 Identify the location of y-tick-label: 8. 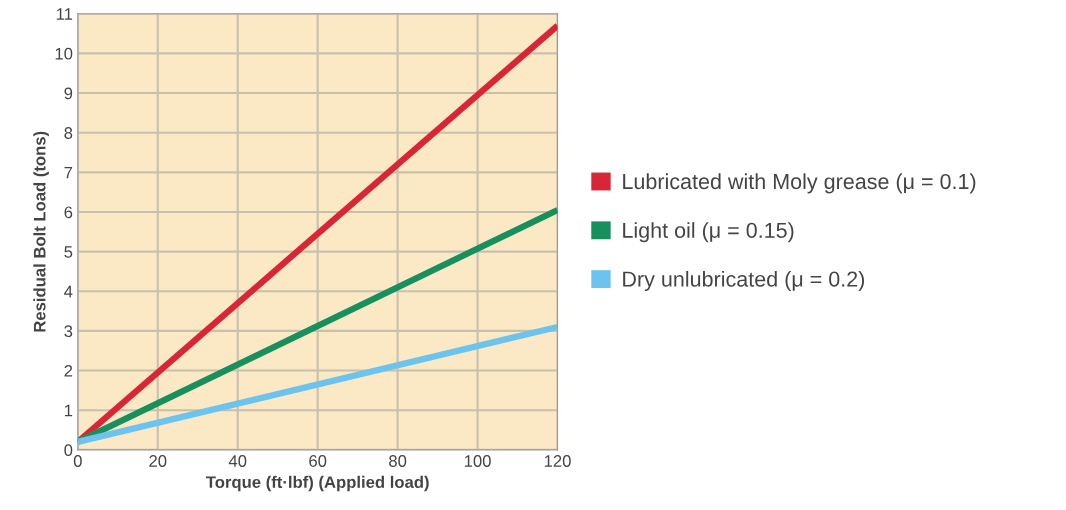
(68, 133).